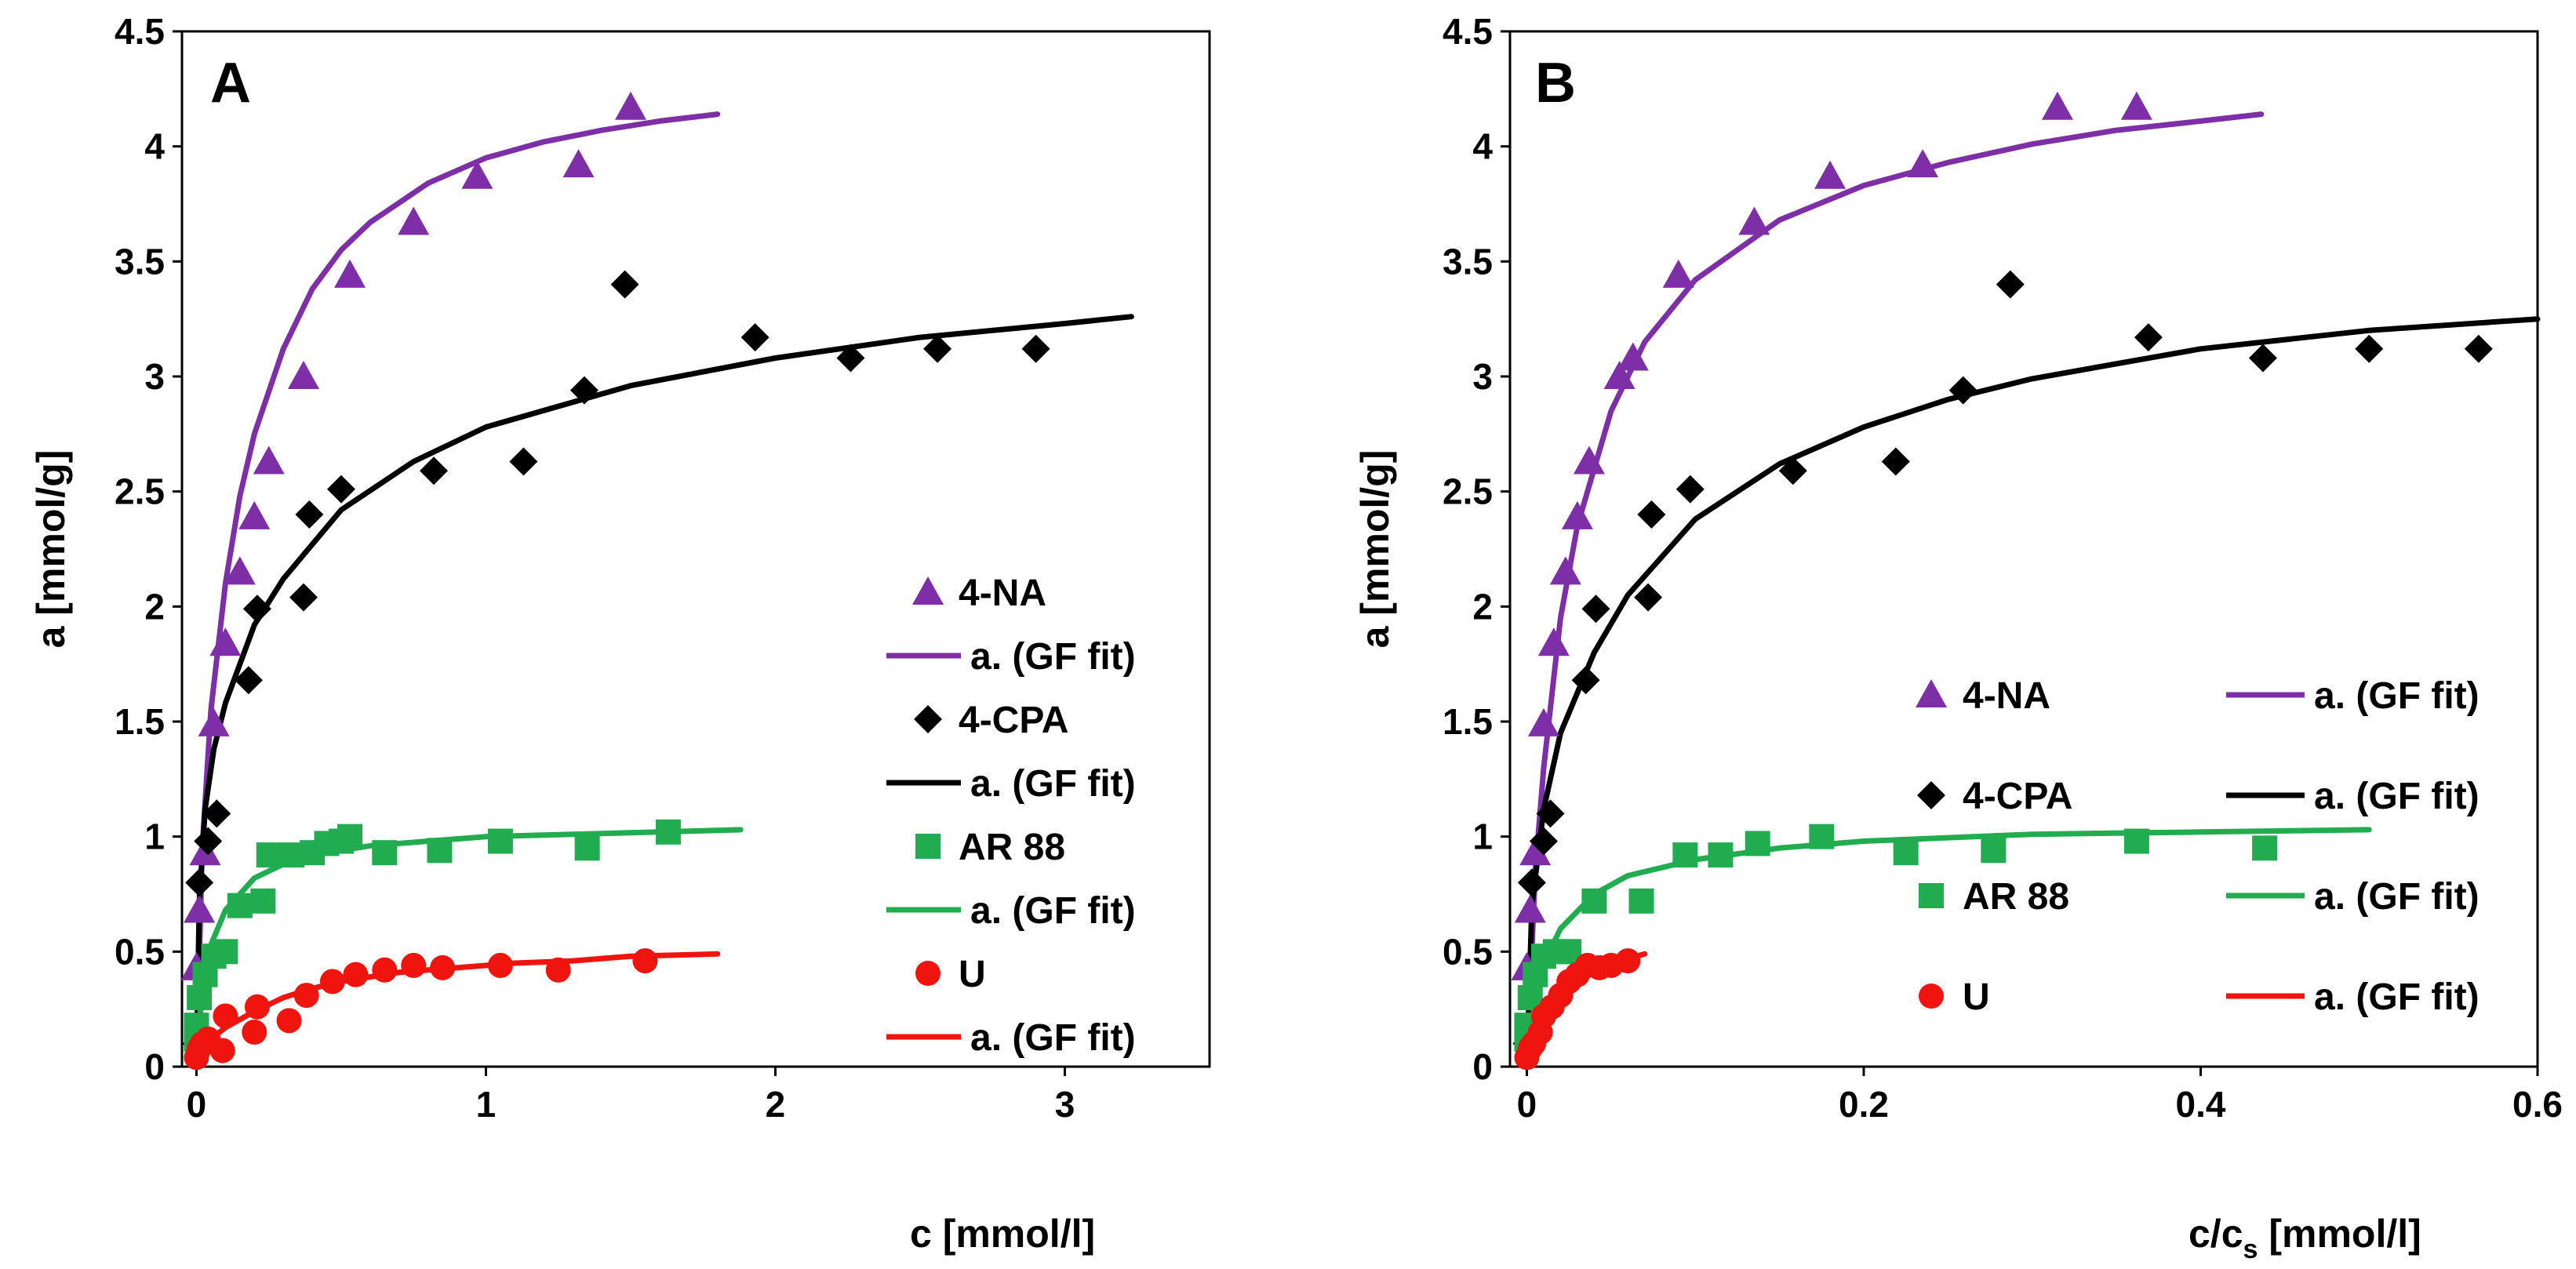 This screenshot has height=1269, width=2576. I want to click on x-tick-label-a: 0, so click(197, 1104).